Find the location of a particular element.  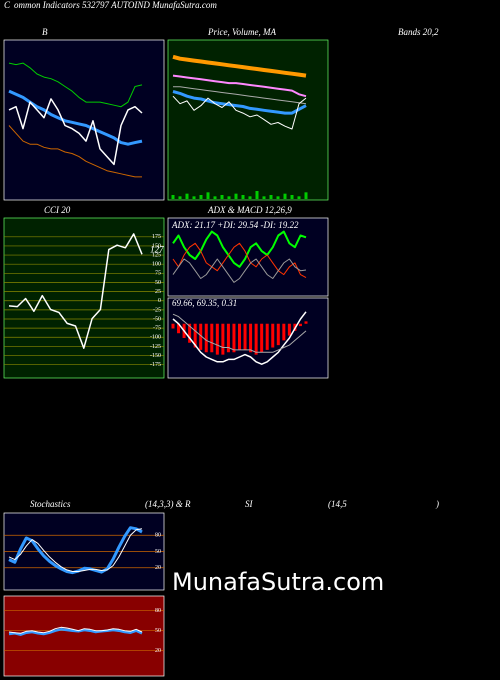

value-label: 127 is located at coordinates (157, 249).